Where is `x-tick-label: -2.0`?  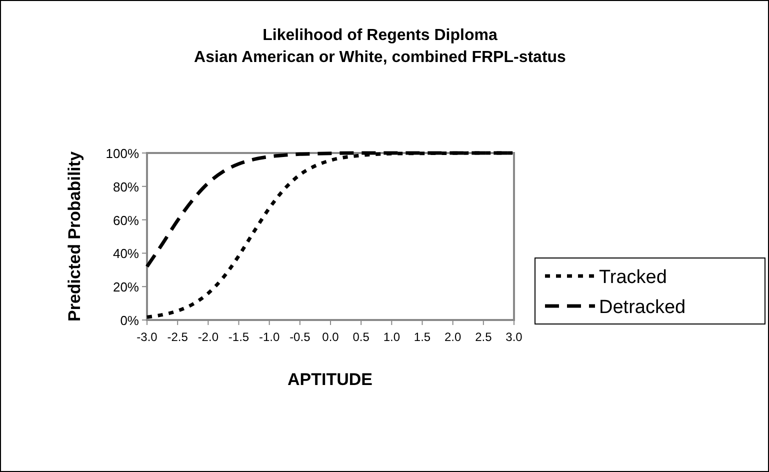
x-tick-label: -2.0 is located at coordinates (208, 337).